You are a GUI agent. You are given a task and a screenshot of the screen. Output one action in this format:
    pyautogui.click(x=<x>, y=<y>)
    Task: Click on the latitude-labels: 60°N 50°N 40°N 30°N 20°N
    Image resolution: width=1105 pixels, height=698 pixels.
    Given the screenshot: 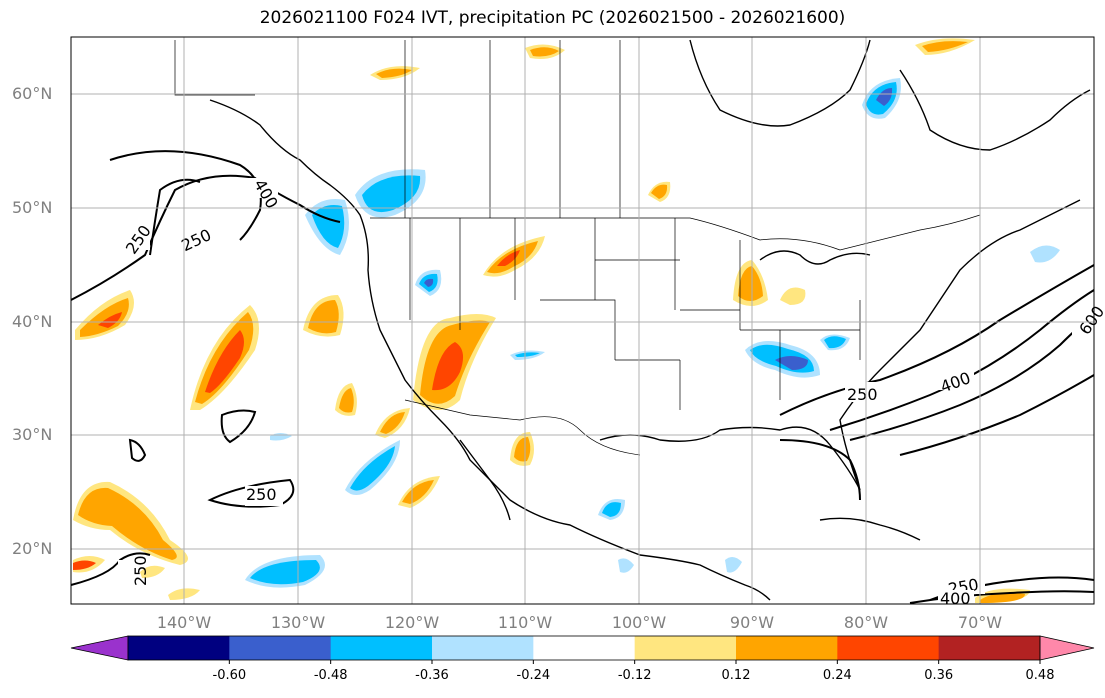 What is the action you would take?
    pyautogui.click(x=32, y=321)
    